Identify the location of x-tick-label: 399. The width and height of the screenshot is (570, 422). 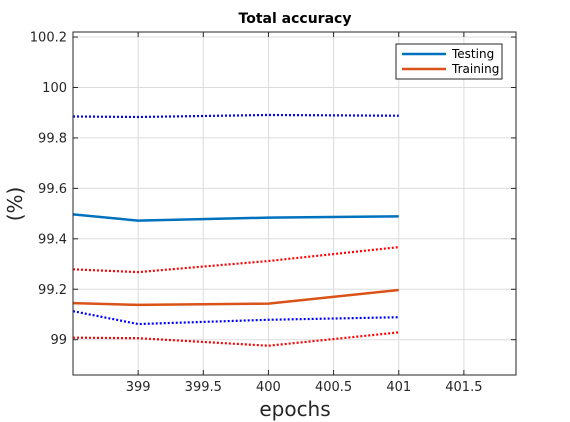
(138, 387).